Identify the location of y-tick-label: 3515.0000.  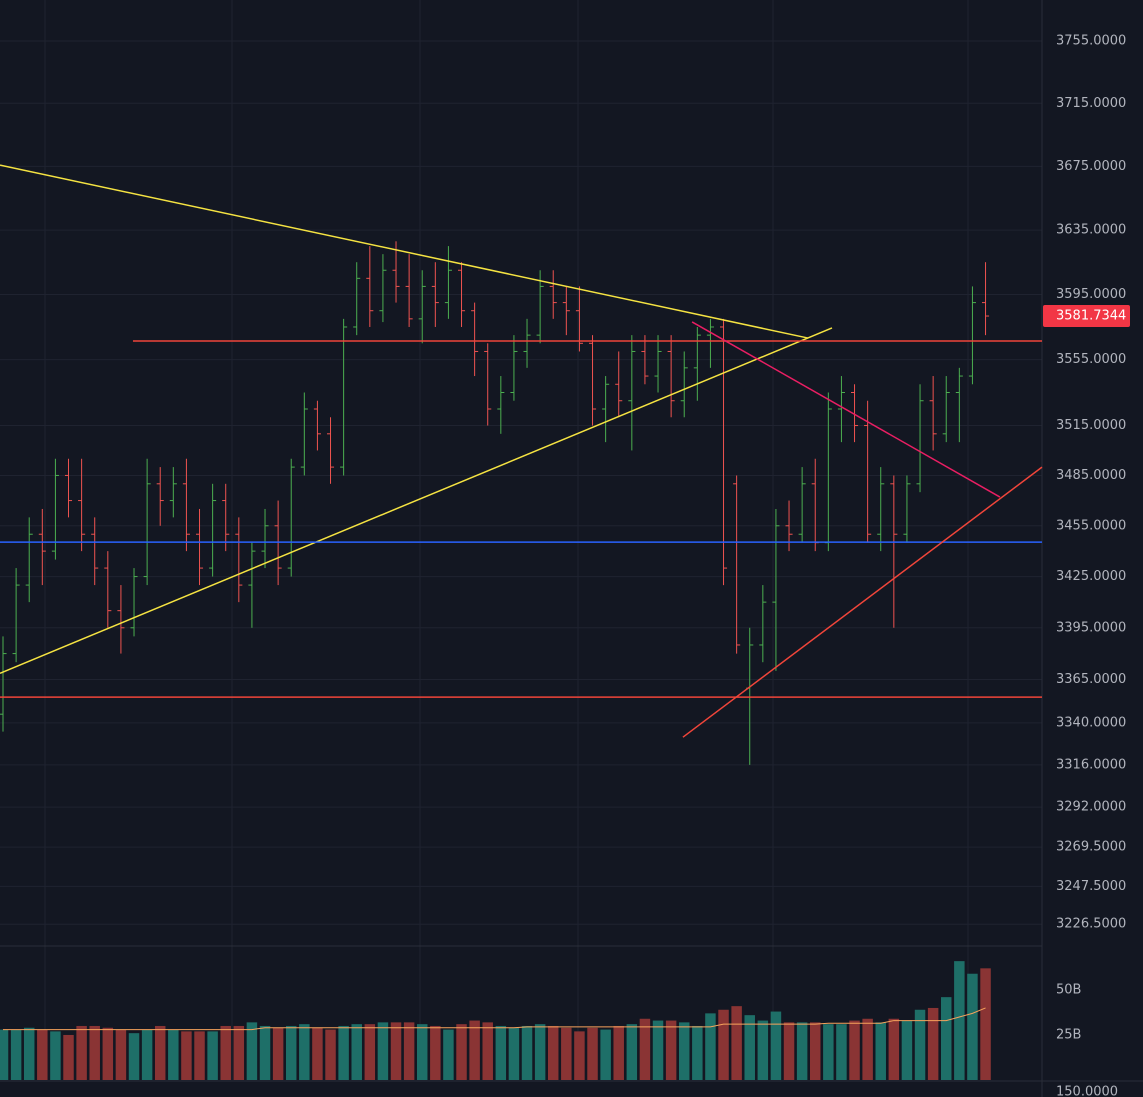
(1091, 425).